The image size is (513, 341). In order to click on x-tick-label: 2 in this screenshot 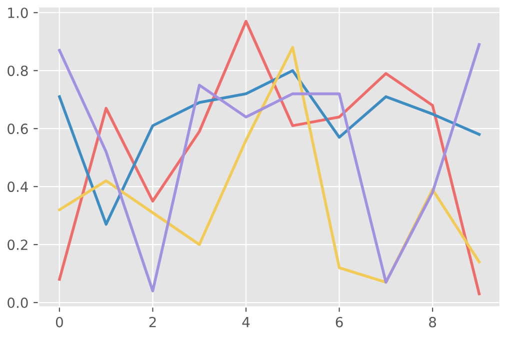, I will do `click(152, 322)`.